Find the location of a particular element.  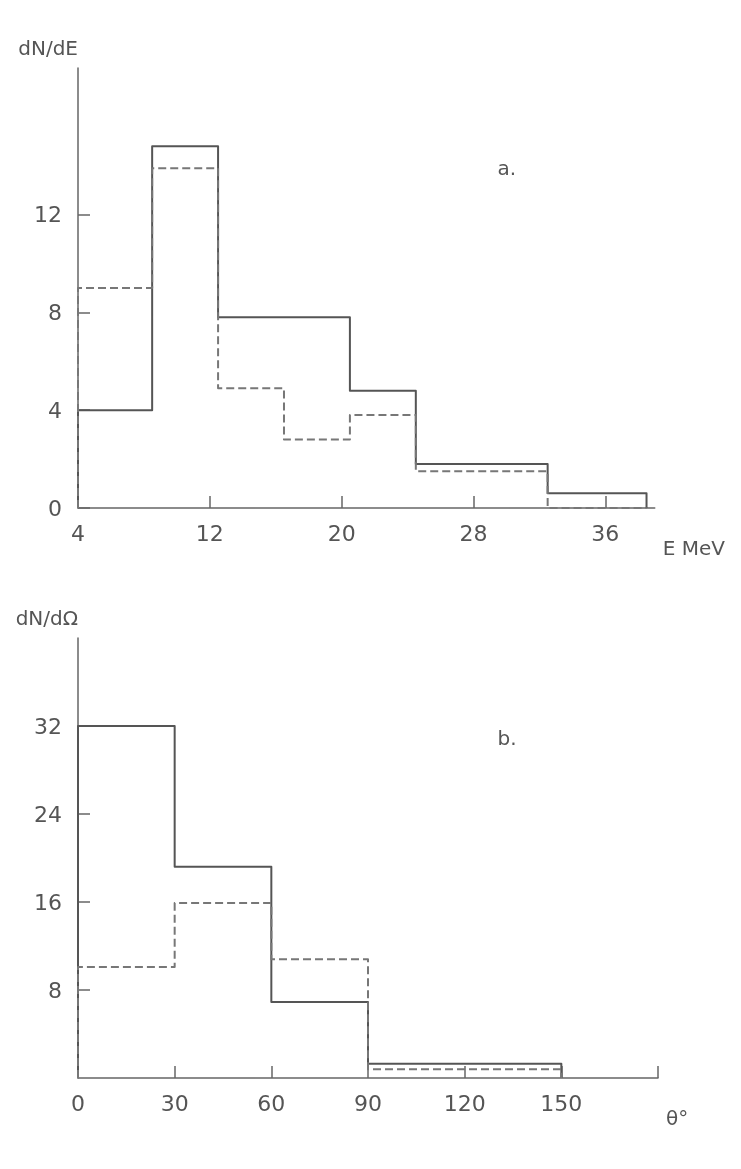

x-tick-label: 120 is located at coordinates (464, 1103).